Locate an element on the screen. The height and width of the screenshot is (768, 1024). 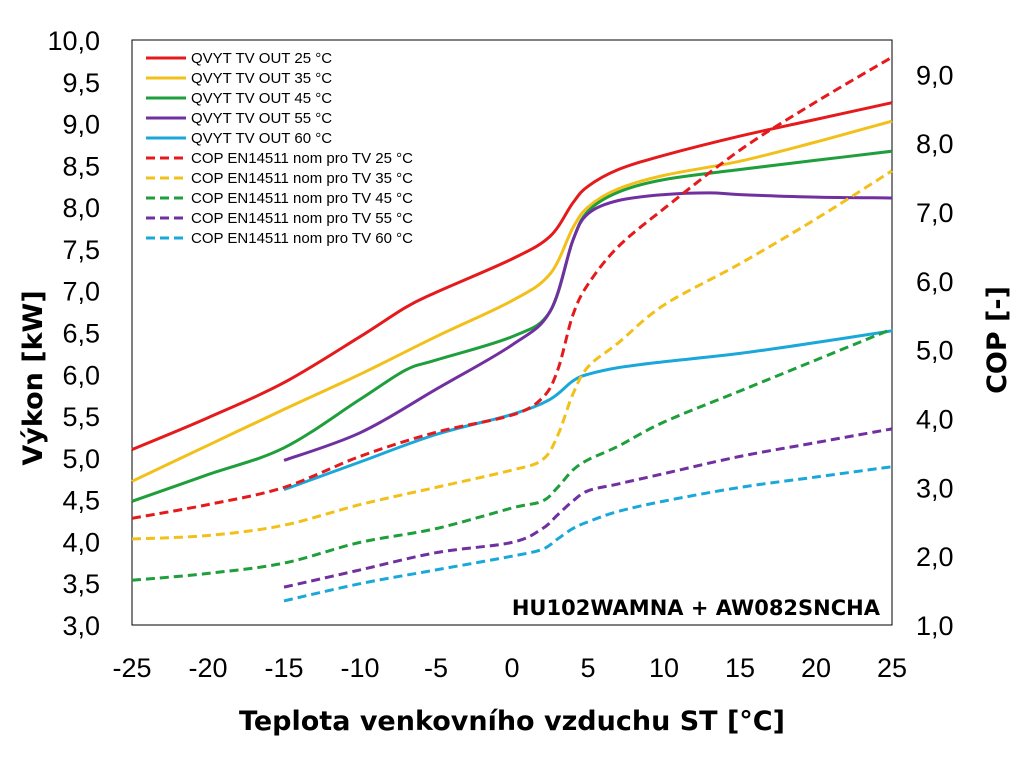
legend-item: QVYT TV OUT 25 °C is located at coordinates (239, 58).